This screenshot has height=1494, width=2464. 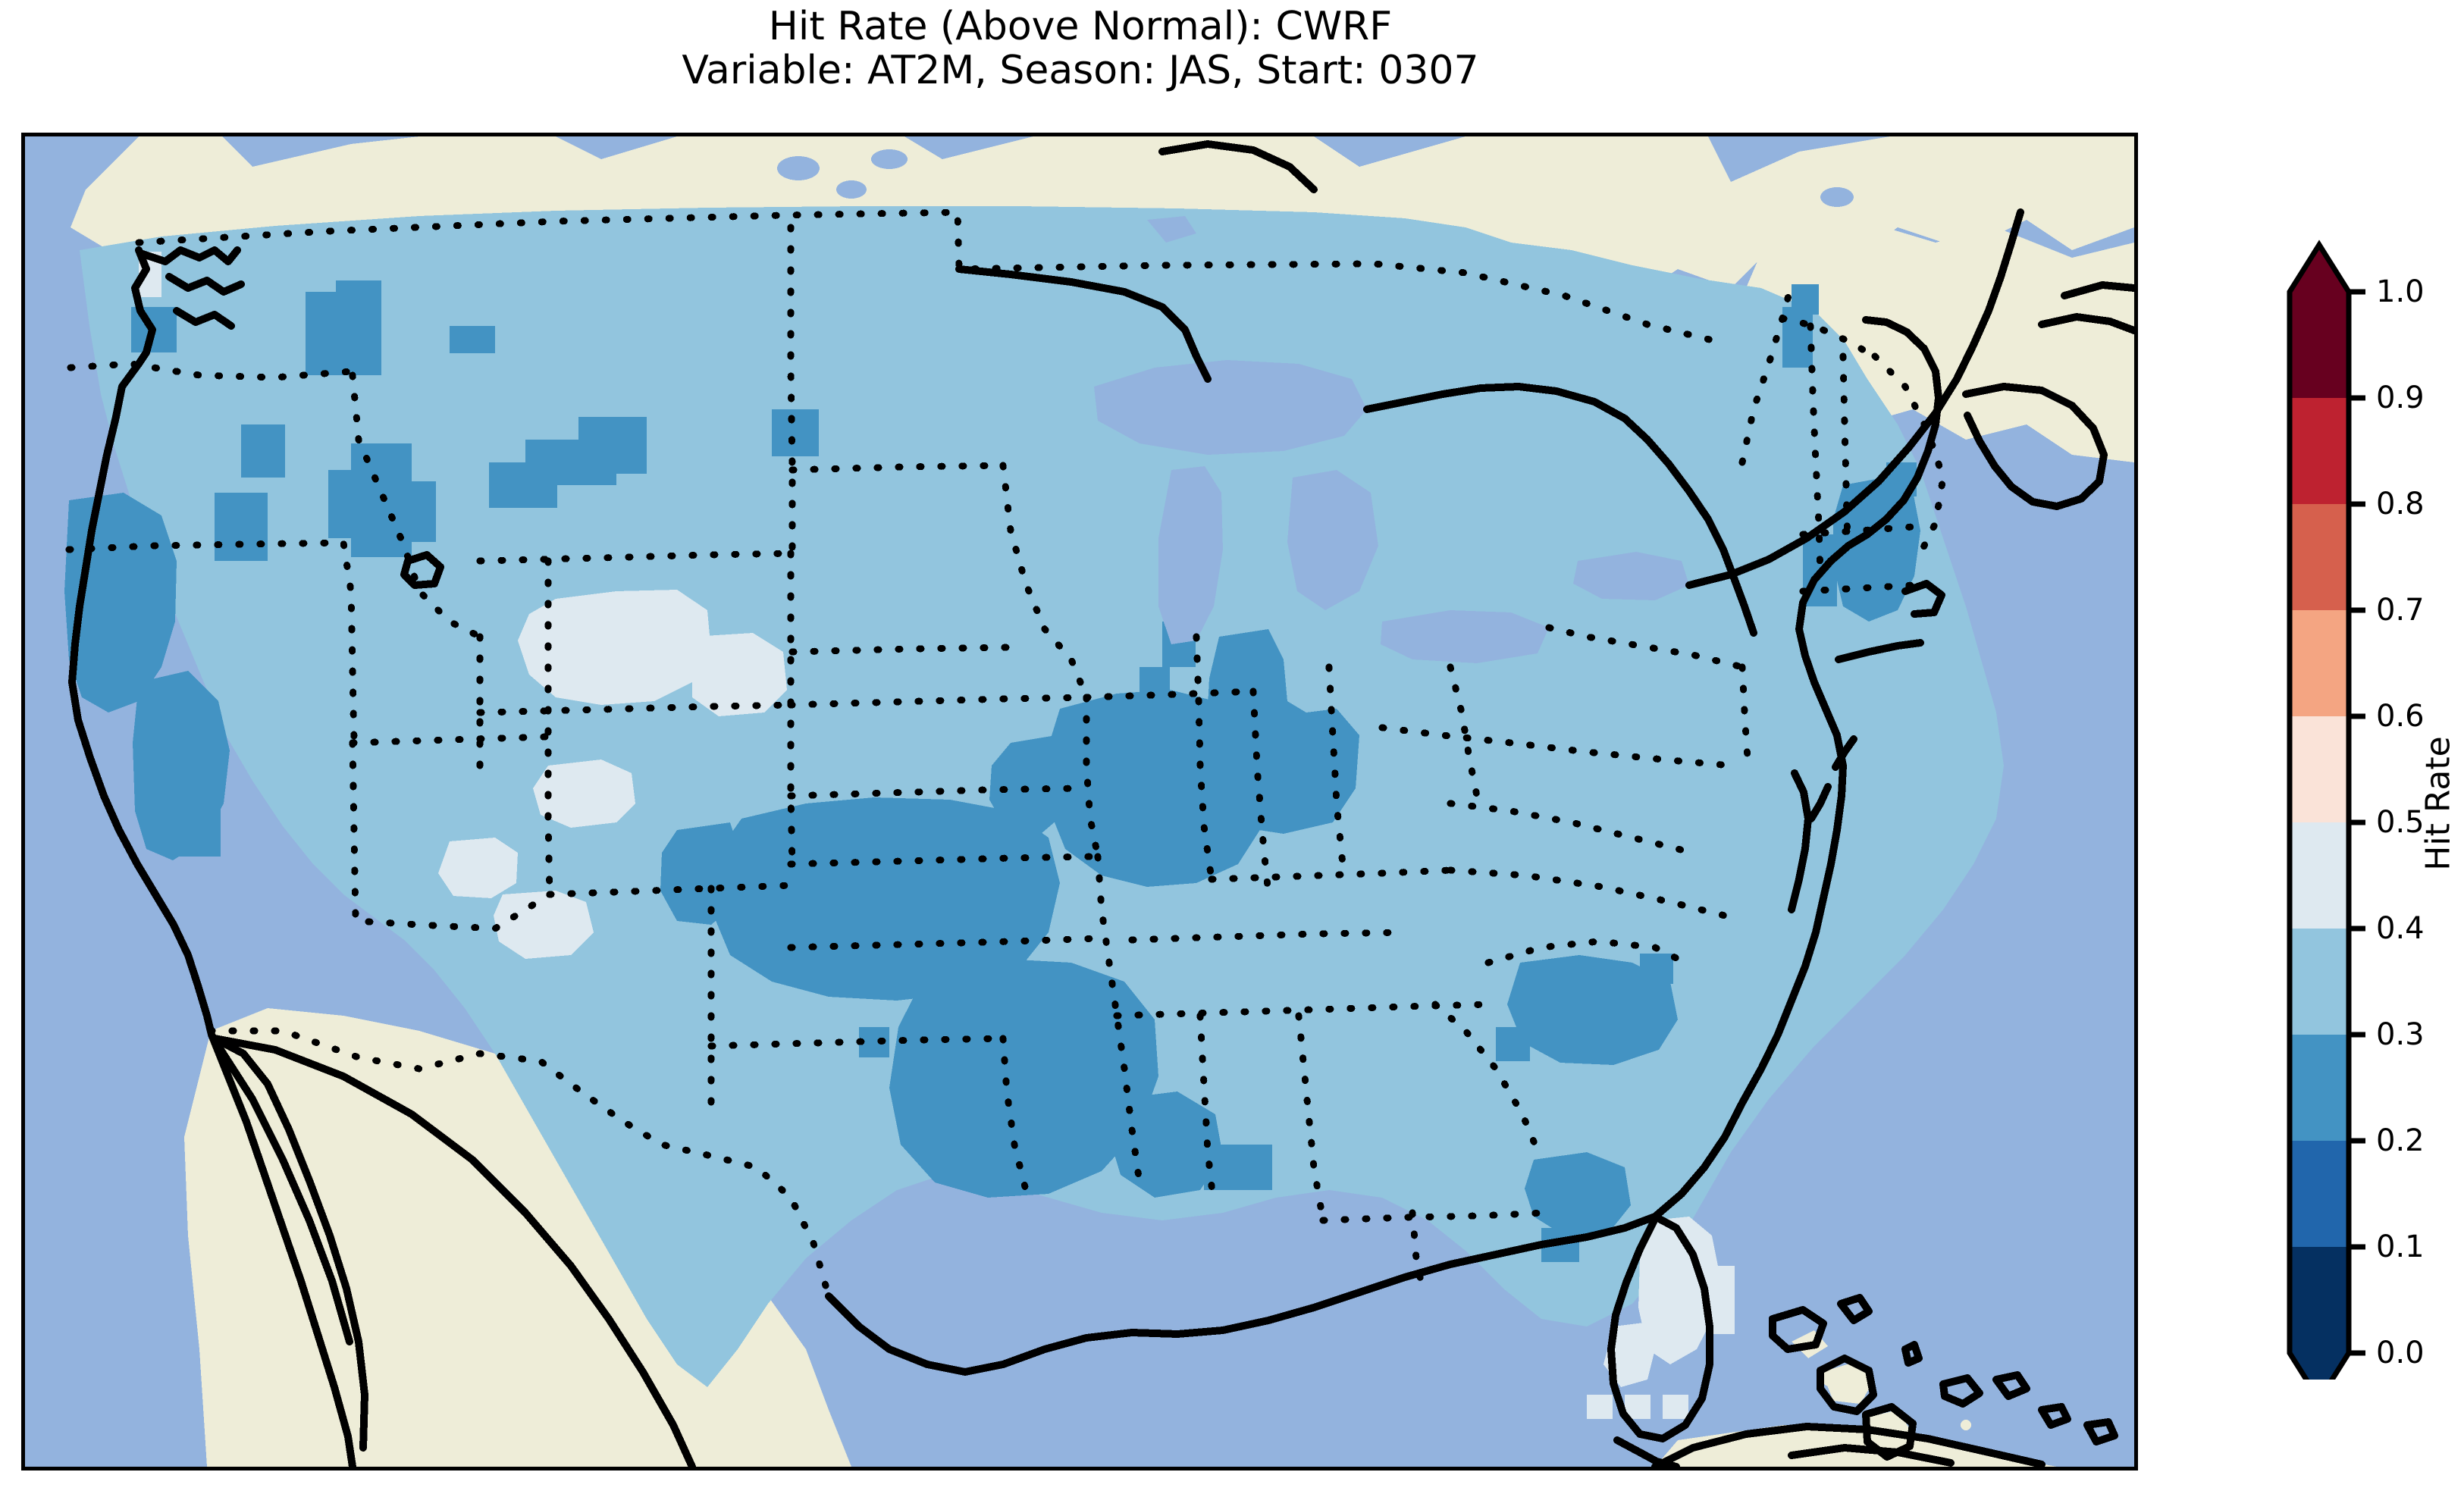 What do you see at coordinates (2401, 504) in the screenshot?
I see `colorbar-tick-label: 0.8` at bounding box center [2401, 504].